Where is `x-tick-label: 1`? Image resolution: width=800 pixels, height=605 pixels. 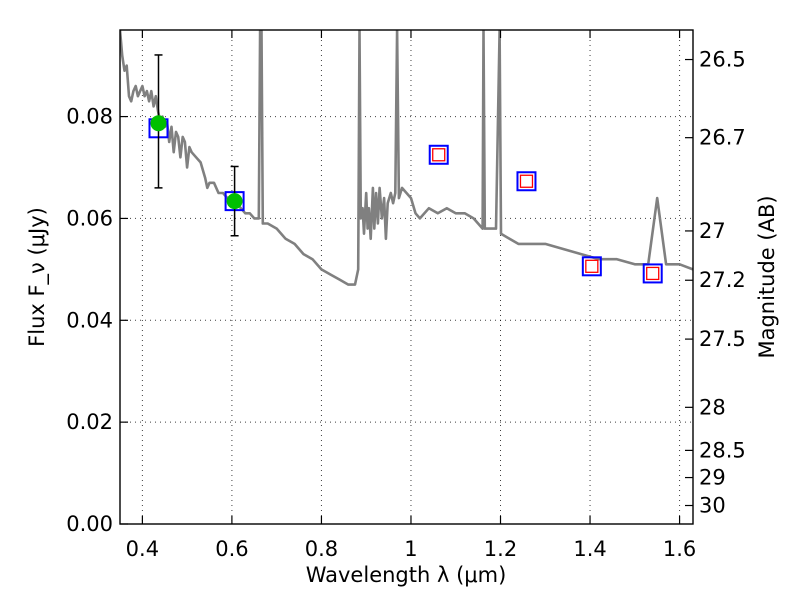 x-tick-label: 1 is located at coordinates (410, 549).